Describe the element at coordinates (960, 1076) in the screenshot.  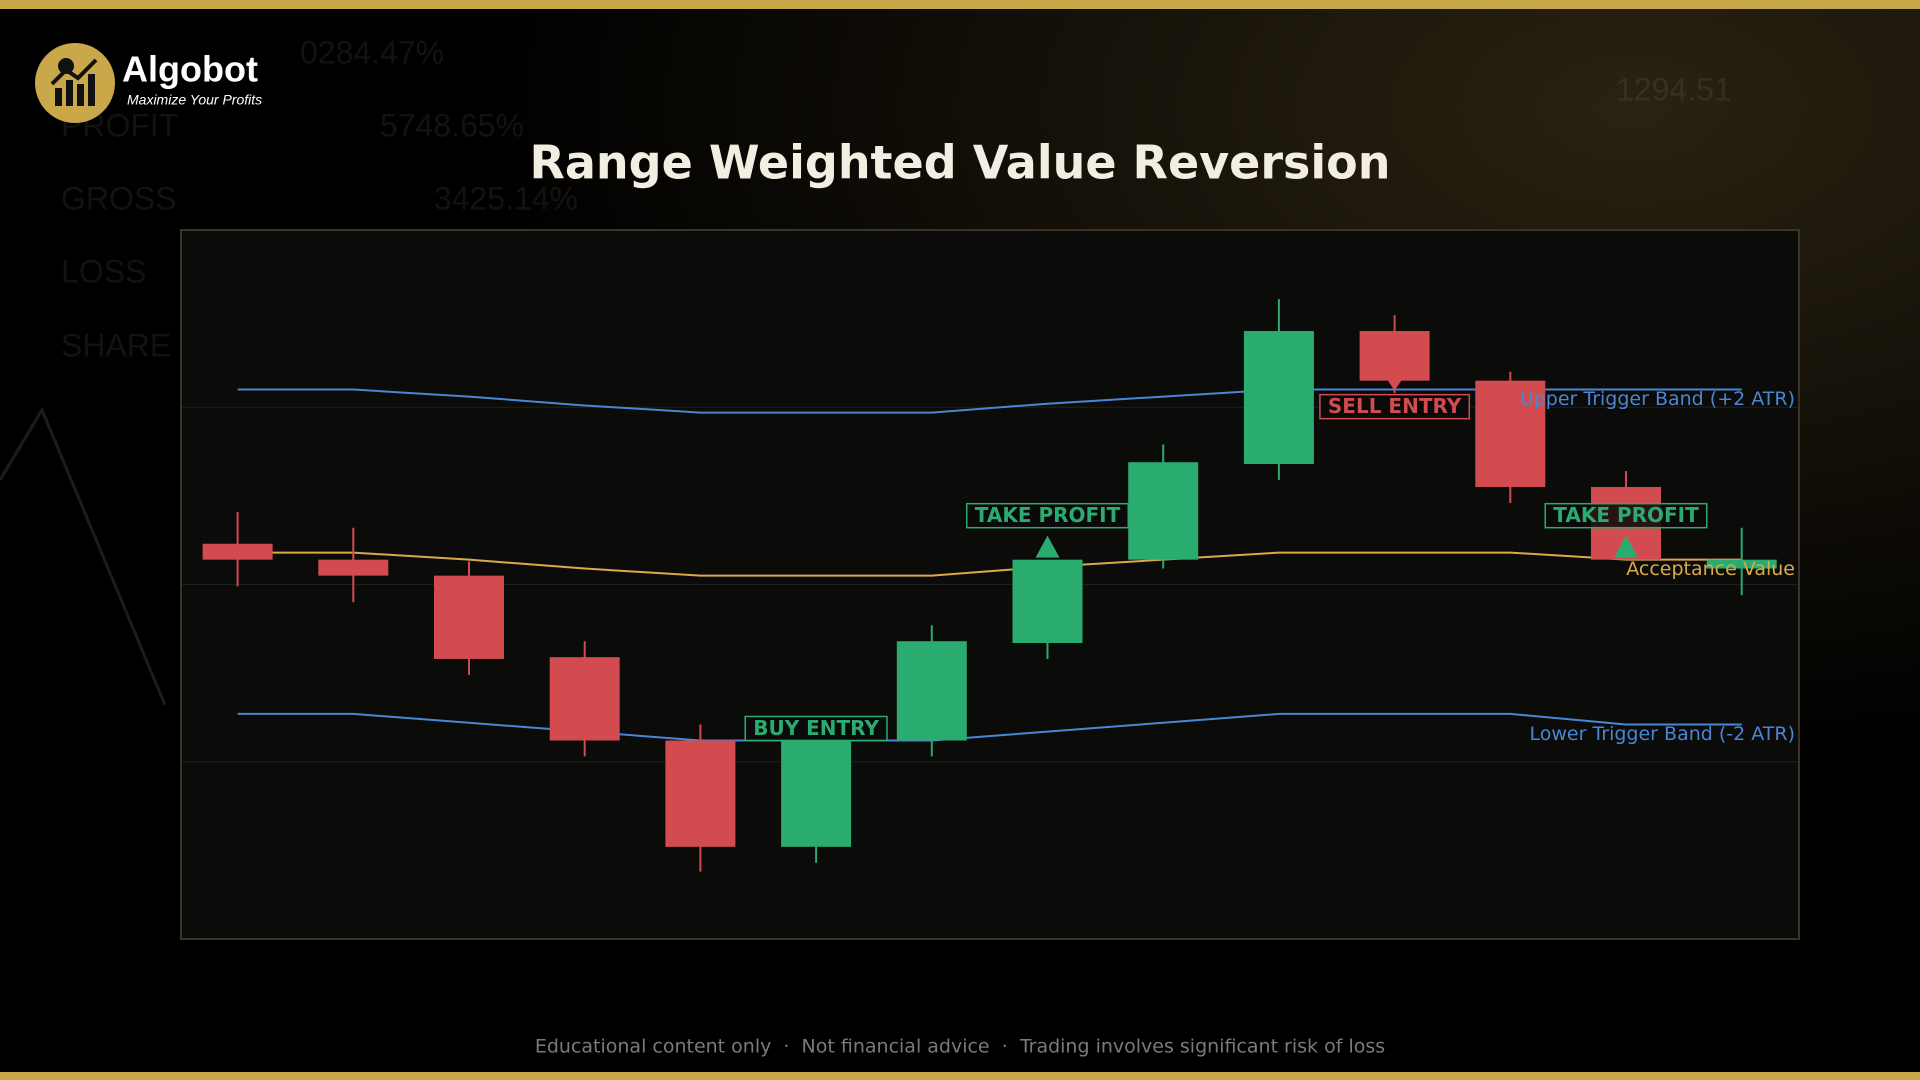
I see `bottom-border` at that location.